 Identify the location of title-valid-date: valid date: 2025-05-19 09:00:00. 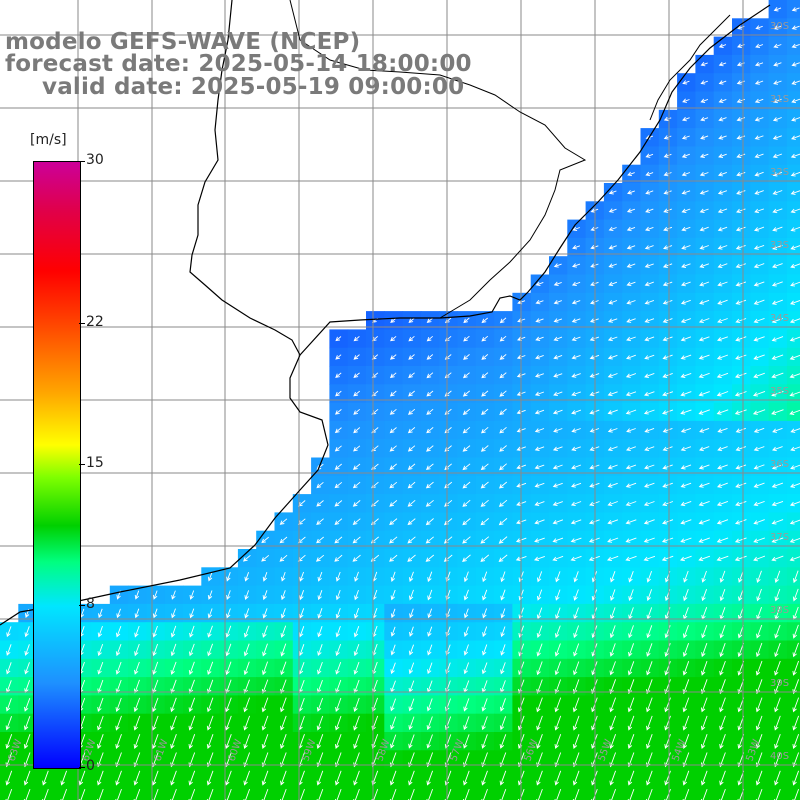
(253, 87).